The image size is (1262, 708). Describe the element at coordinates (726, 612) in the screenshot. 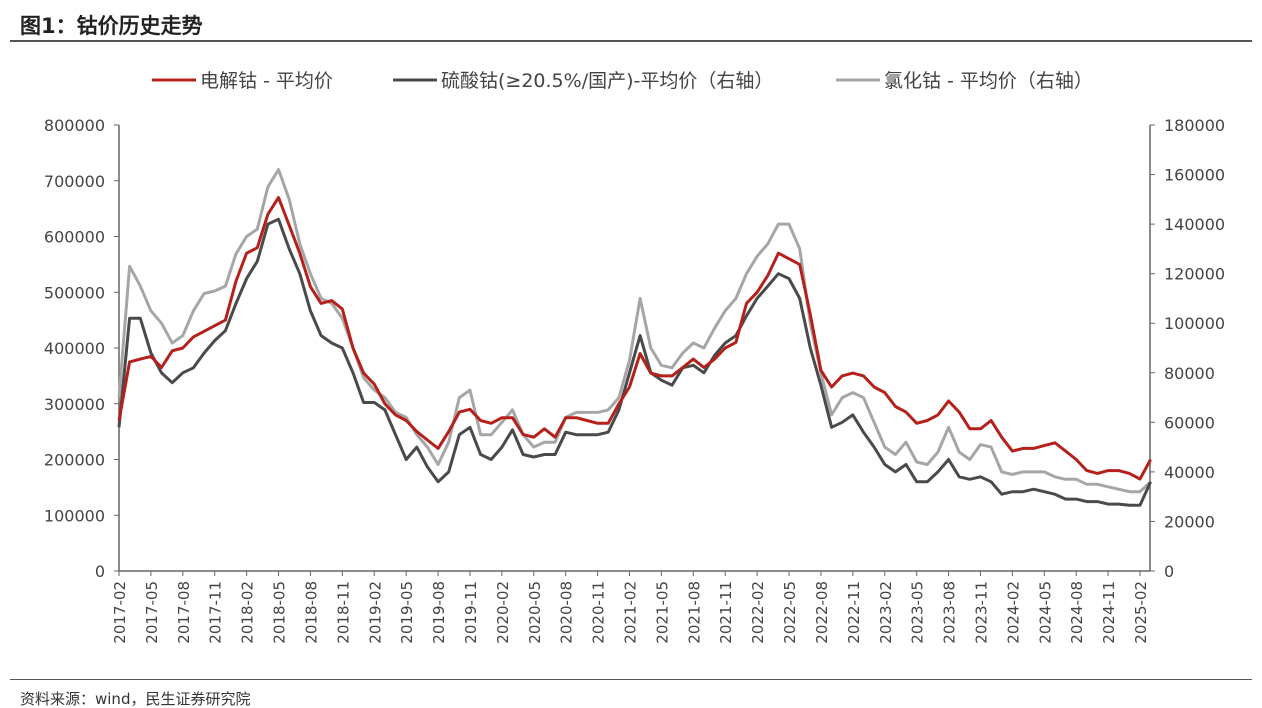

I see `x-tick-label: 2021-11` at that location.